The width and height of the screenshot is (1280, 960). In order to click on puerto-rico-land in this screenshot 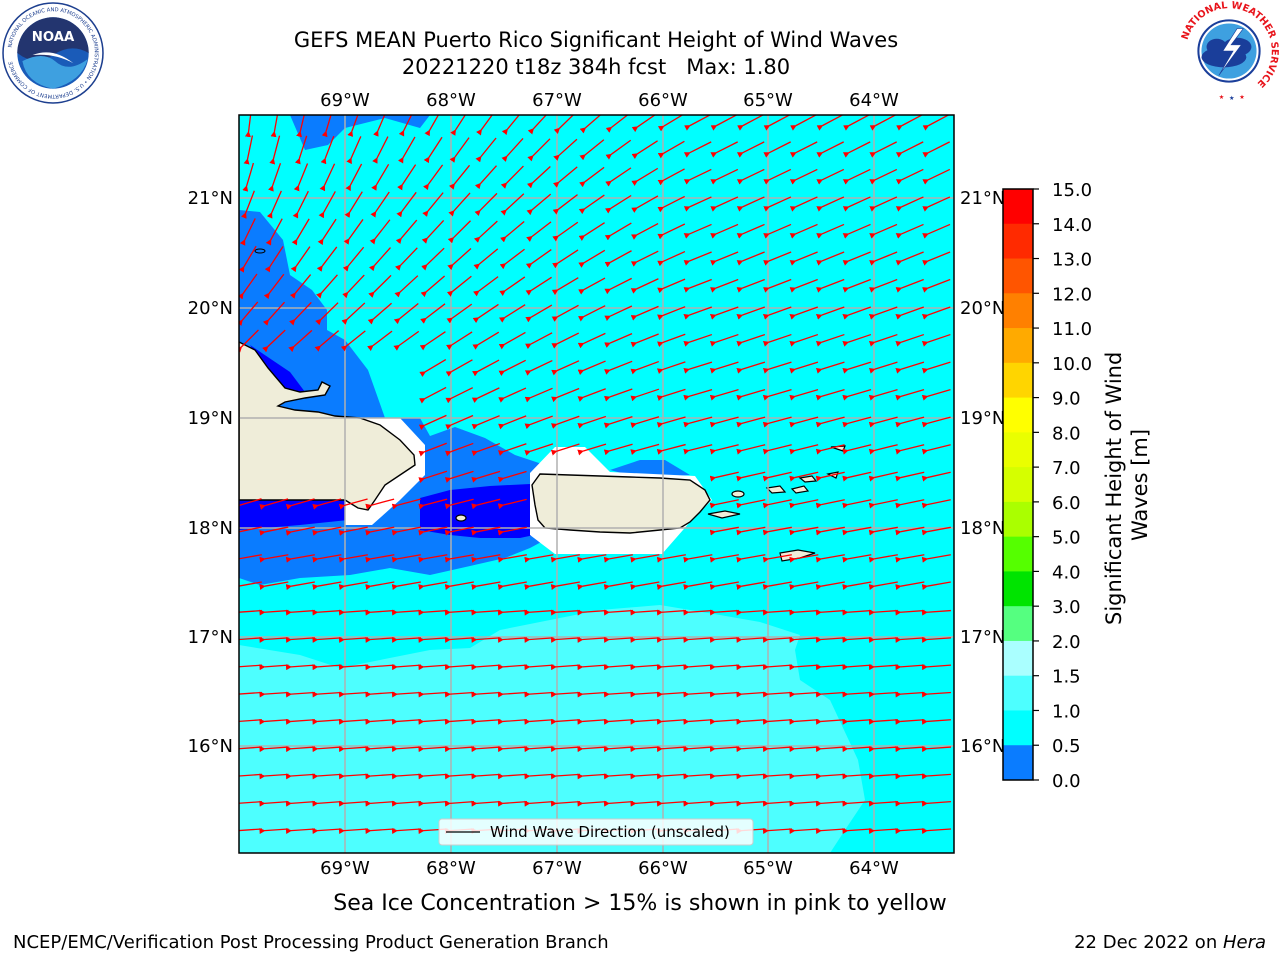, I will do `click(621, 503)`.